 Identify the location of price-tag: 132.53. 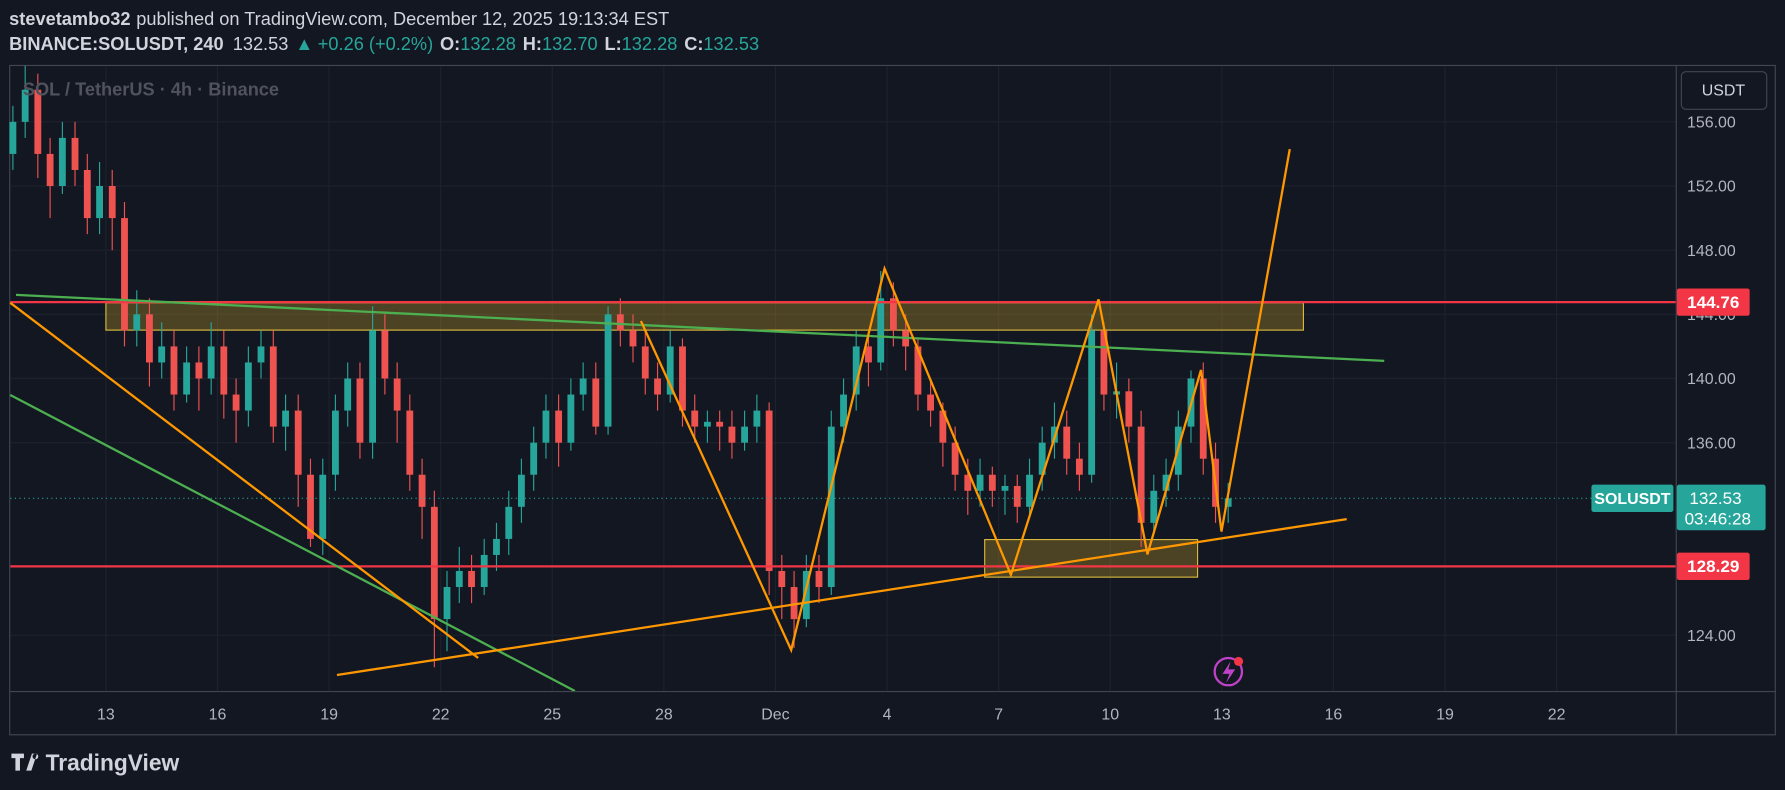
(1715, 498).